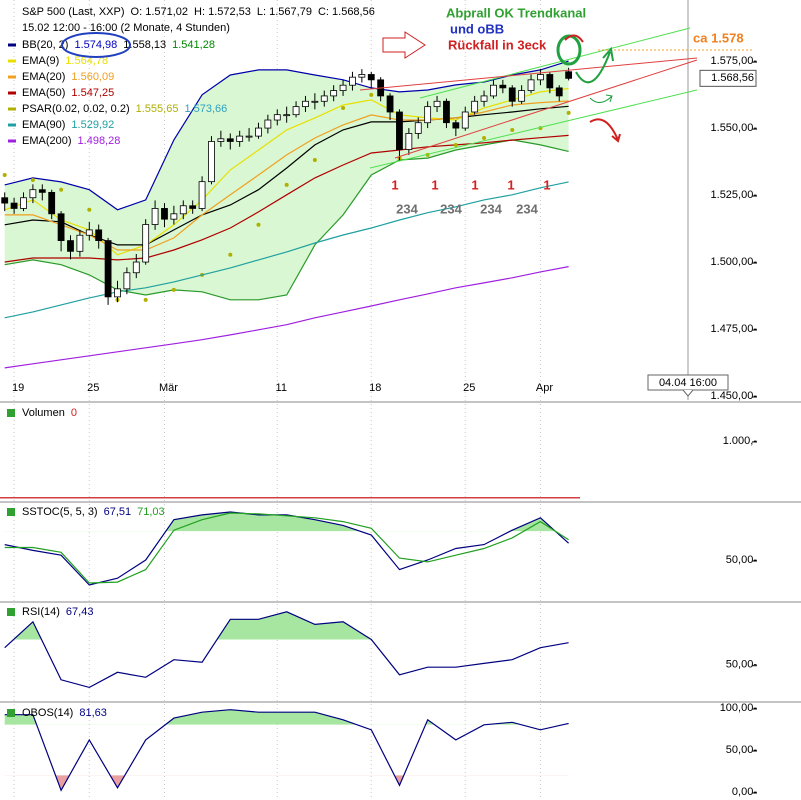 The image size is (801, 800). What do you see at coordinates (286, 625) in the screenshot?
I see `overbought-fill` at bounding box center [286, 625].